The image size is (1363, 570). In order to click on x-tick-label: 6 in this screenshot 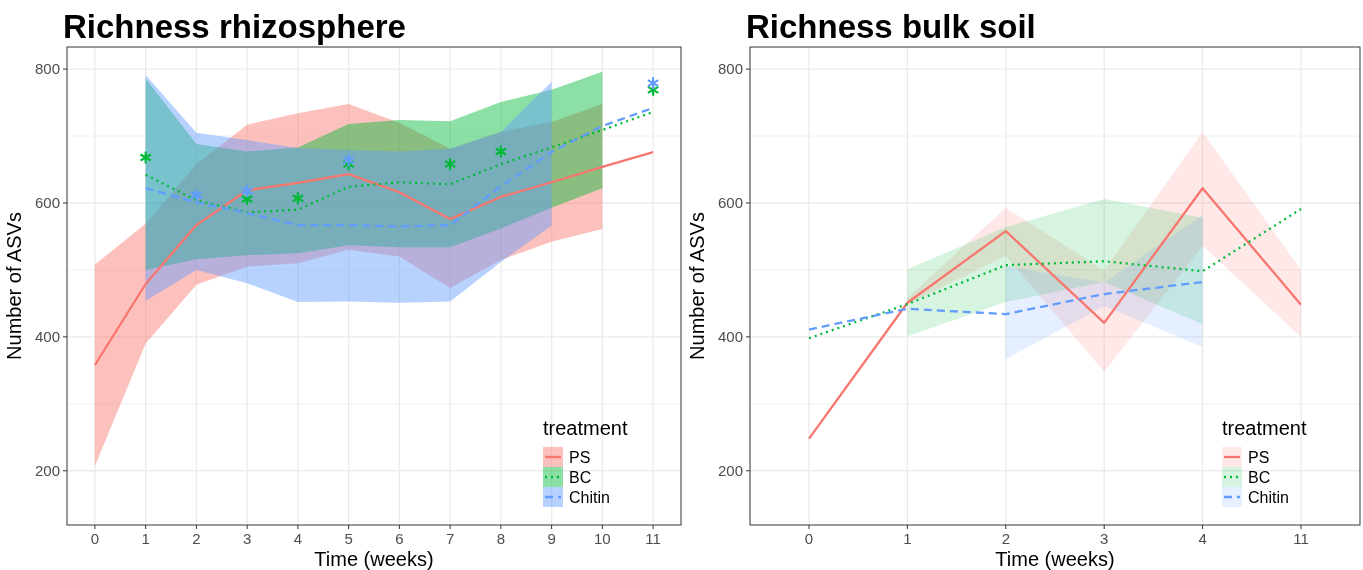, I will do `click(399, 538)`.